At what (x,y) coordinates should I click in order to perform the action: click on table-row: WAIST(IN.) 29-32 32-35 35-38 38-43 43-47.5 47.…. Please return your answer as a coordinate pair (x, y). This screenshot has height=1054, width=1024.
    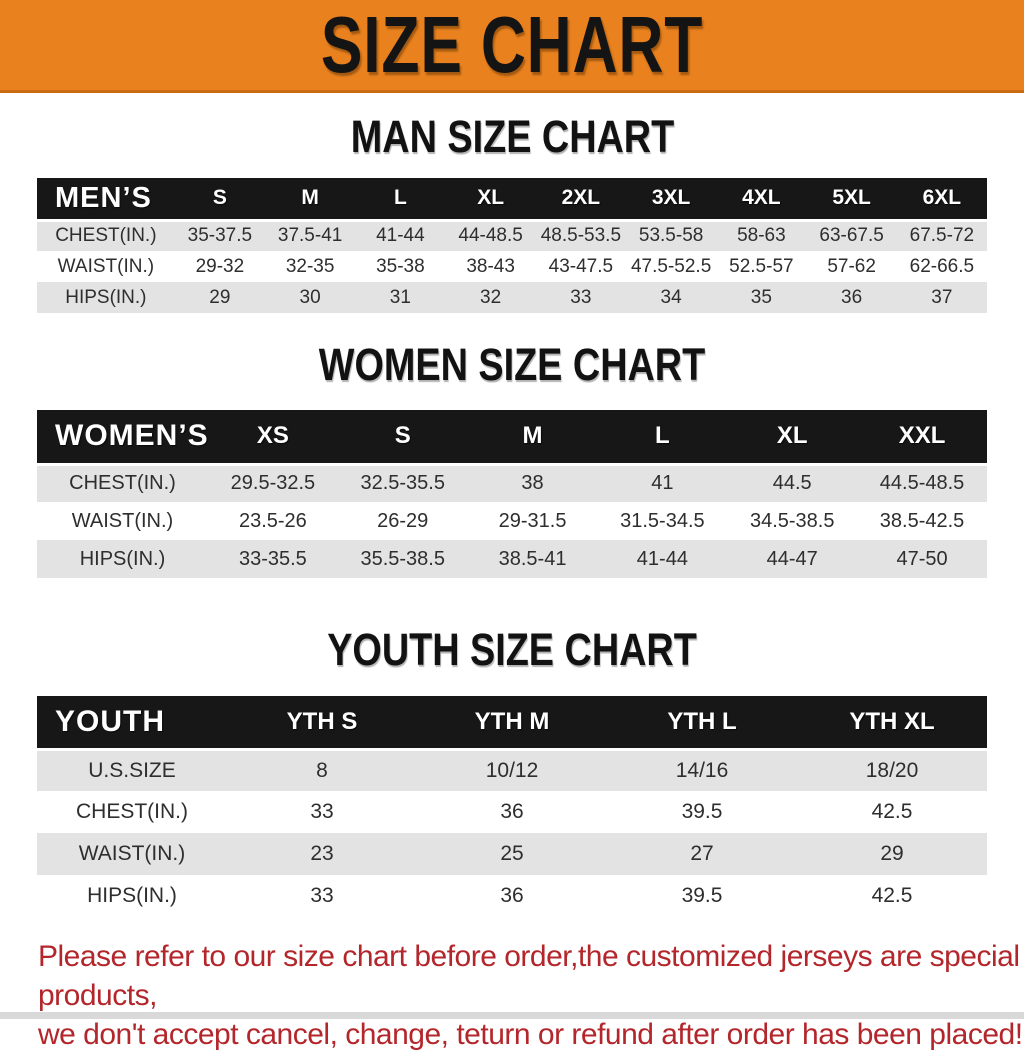
    Looking at the image, I should click on (512, 266).